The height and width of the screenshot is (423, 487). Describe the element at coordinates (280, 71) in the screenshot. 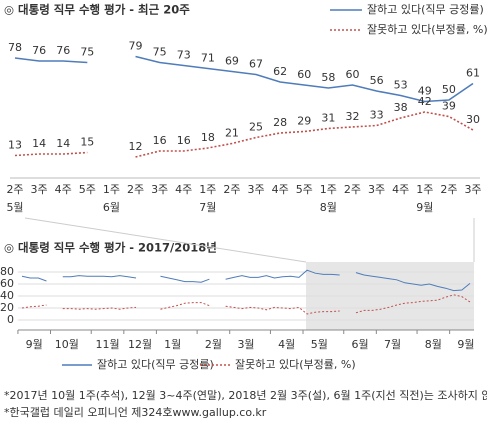

I see `data-label: 62` at that location.